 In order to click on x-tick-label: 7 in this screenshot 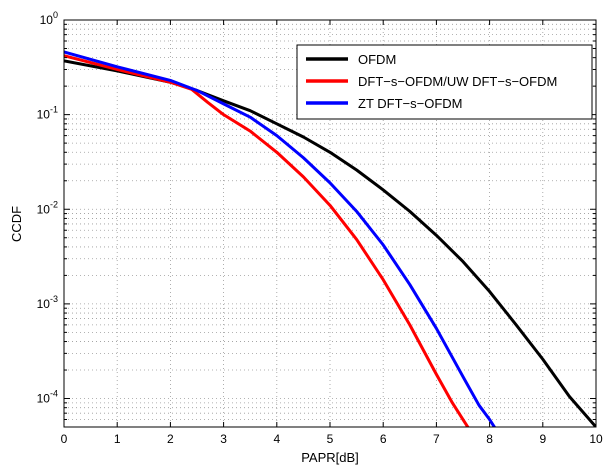, I will do `click(436, 439)`.